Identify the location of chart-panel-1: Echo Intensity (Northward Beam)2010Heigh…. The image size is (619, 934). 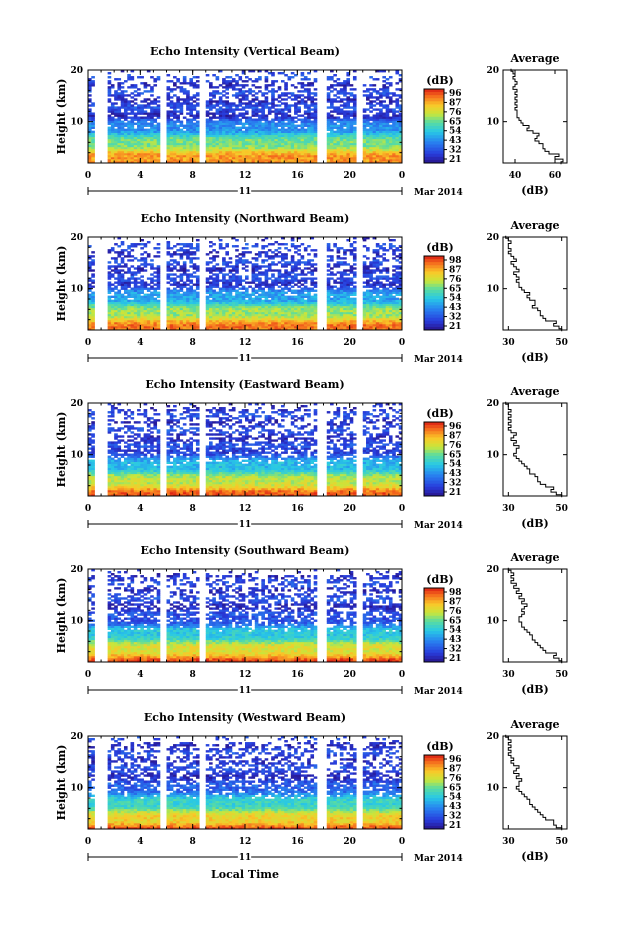
(311, 288).